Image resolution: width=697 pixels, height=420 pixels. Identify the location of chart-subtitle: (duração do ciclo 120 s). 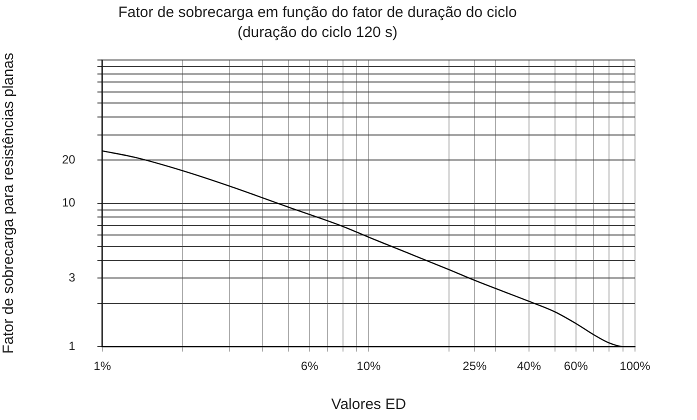
(317, 33).